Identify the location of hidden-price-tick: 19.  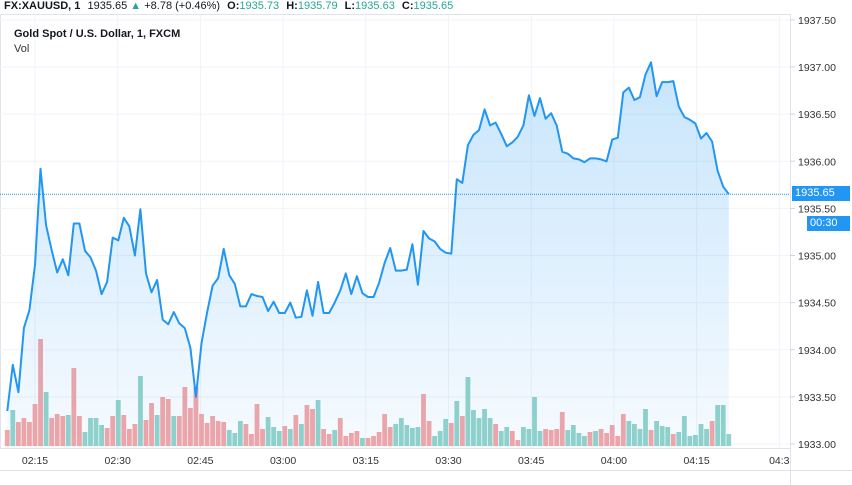
(804, 209).